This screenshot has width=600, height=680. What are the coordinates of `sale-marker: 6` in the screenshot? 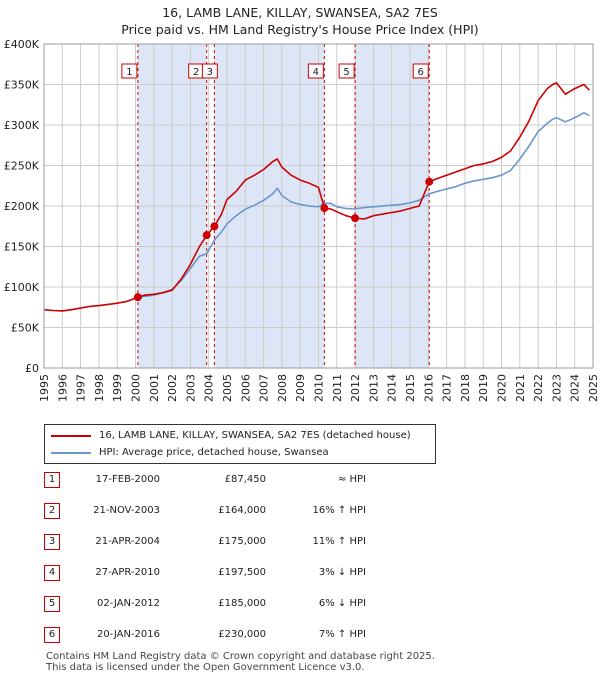 It's located at (420, 71).